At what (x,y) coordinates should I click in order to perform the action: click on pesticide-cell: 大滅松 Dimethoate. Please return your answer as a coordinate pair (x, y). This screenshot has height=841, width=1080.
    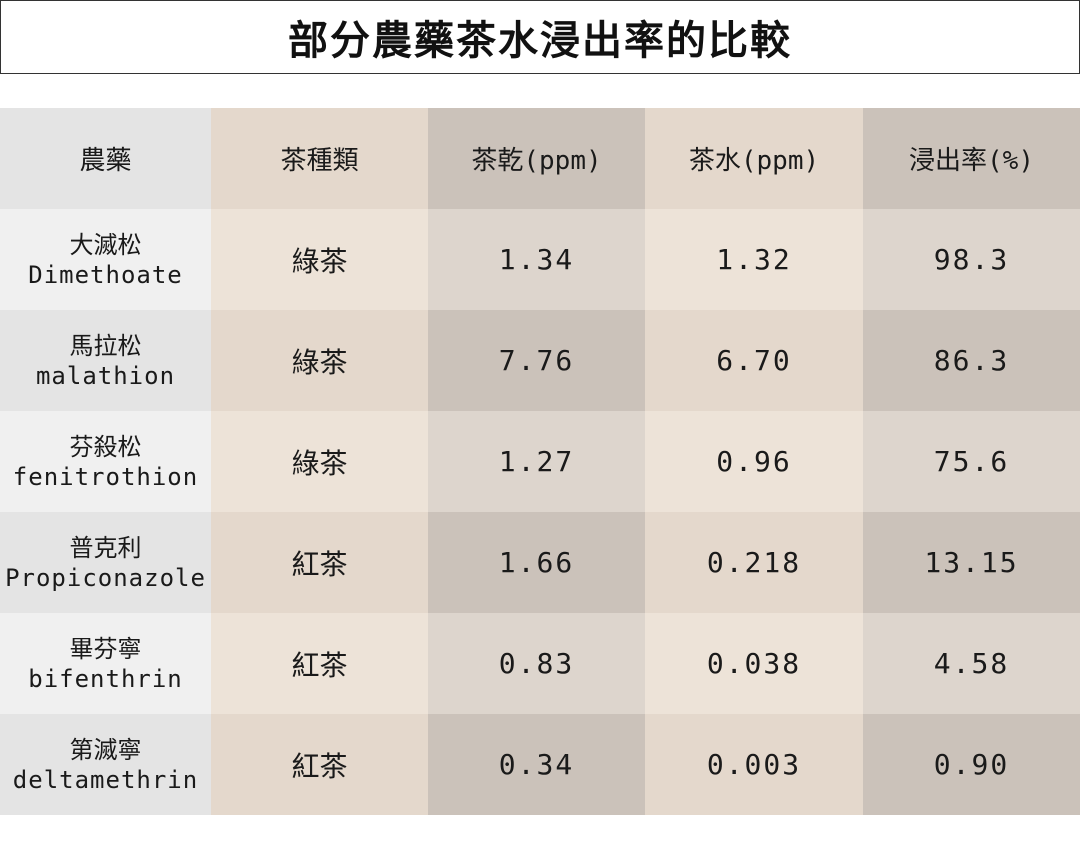
    Looking at the image, I should click on (105, 259).